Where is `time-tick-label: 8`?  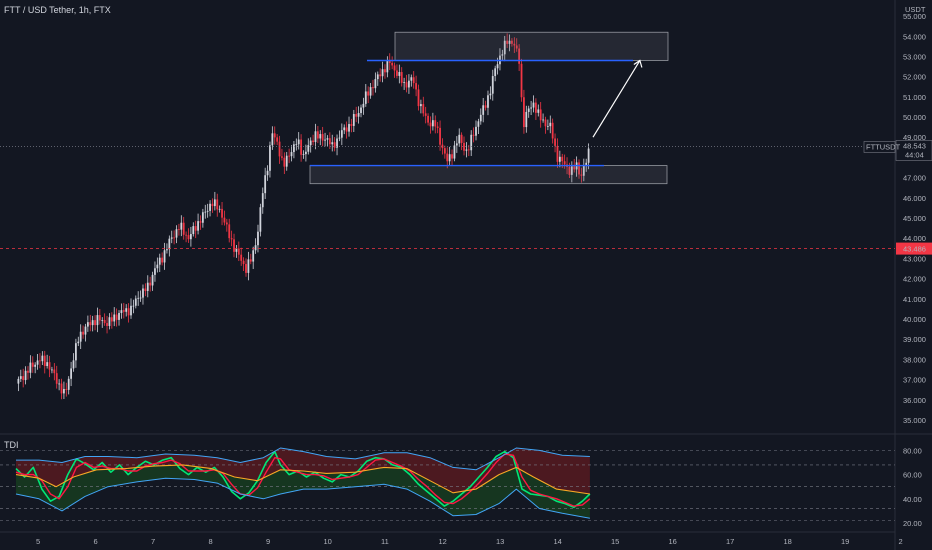
time-tick-label: 8 is located at coordinates (211, 541).